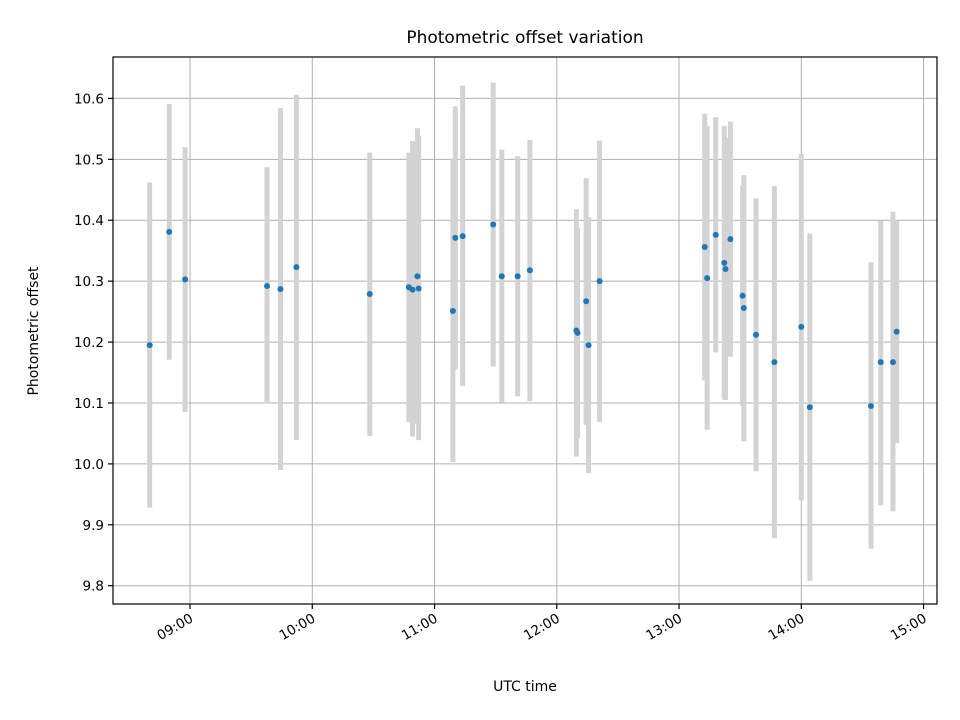  I want to click on y-tick-label: 10.0, so click(89, 465).